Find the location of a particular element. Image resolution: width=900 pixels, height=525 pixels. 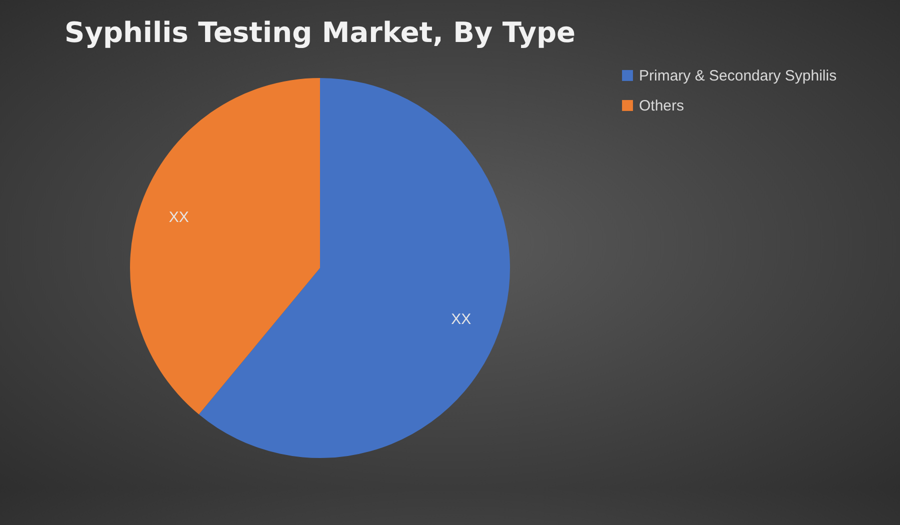

chart-title: Syphilis Testing Market, By Type is located at coordinates (320, 32).